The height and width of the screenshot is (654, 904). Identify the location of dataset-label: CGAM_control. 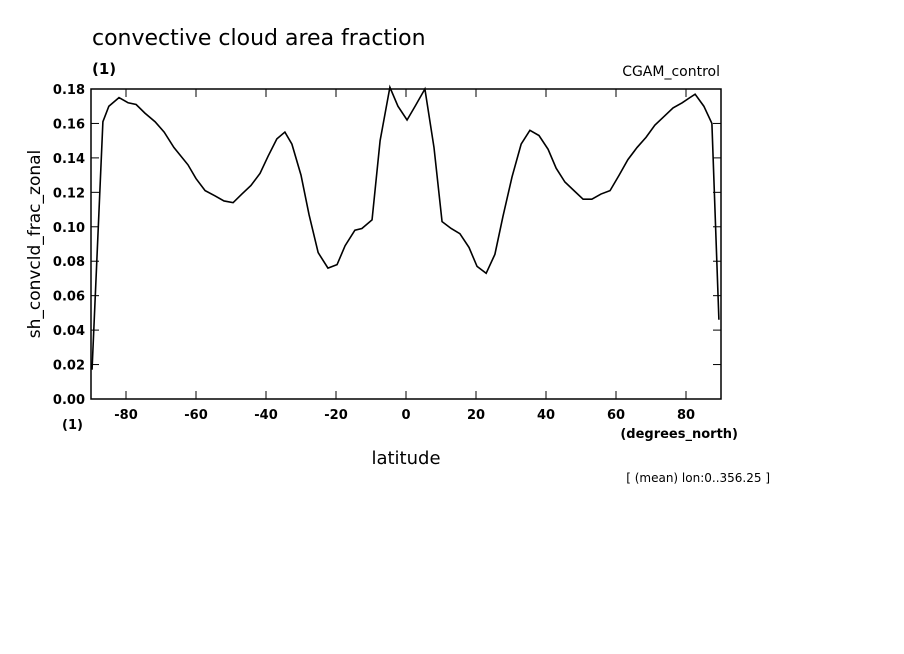
(671, 72).